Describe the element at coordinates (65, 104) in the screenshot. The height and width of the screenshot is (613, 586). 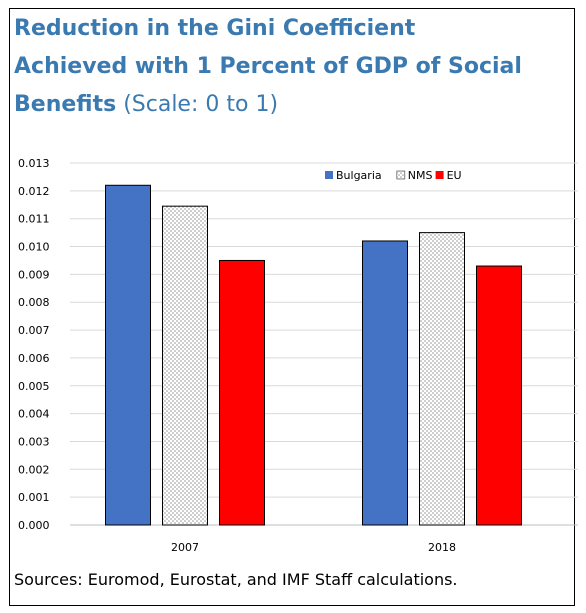
I see `title-line-3-bold: Benefits` at that location.